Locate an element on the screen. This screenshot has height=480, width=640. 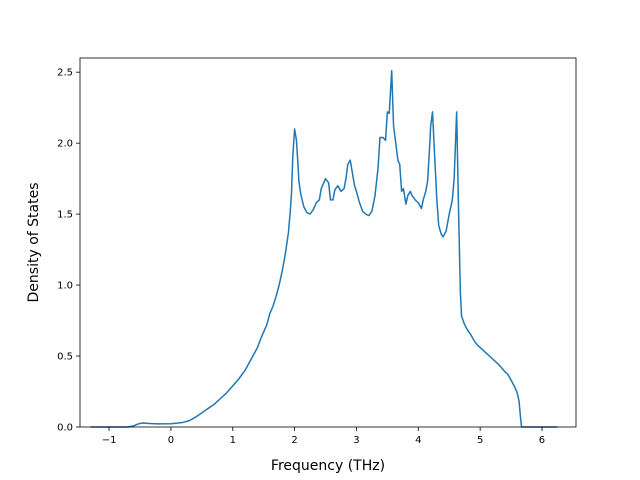
x-axis-label: Frequency (THz) is located at coordinates (328, 466).